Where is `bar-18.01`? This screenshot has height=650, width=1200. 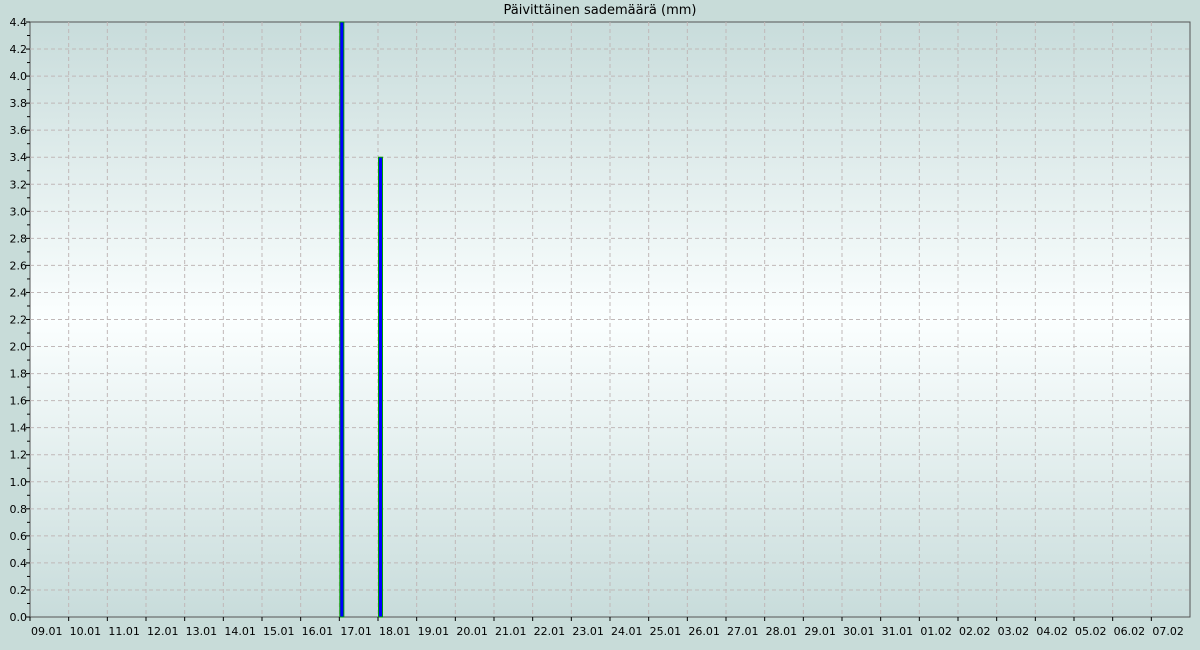 bar-18.01 is located at coordinates (380, 387).